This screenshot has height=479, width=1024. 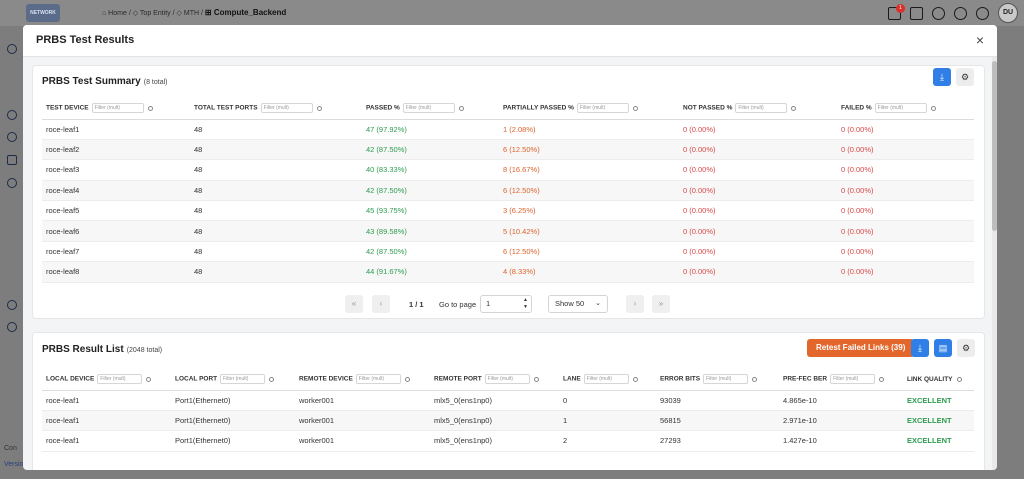 I want to click on col-partially-passed: Partially Passed % Filter (mult), so click(x=589, y=109).